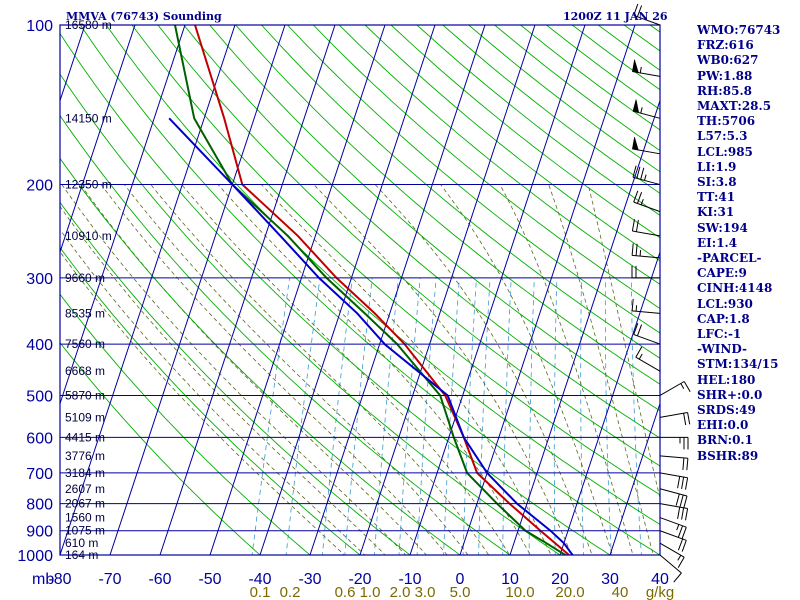 The image size is (800, 600). What do you see at coordinates (260, 592) in the screenshot?
I see `mixing-ratio-label: 0.1` at bounding box center [260, 592].